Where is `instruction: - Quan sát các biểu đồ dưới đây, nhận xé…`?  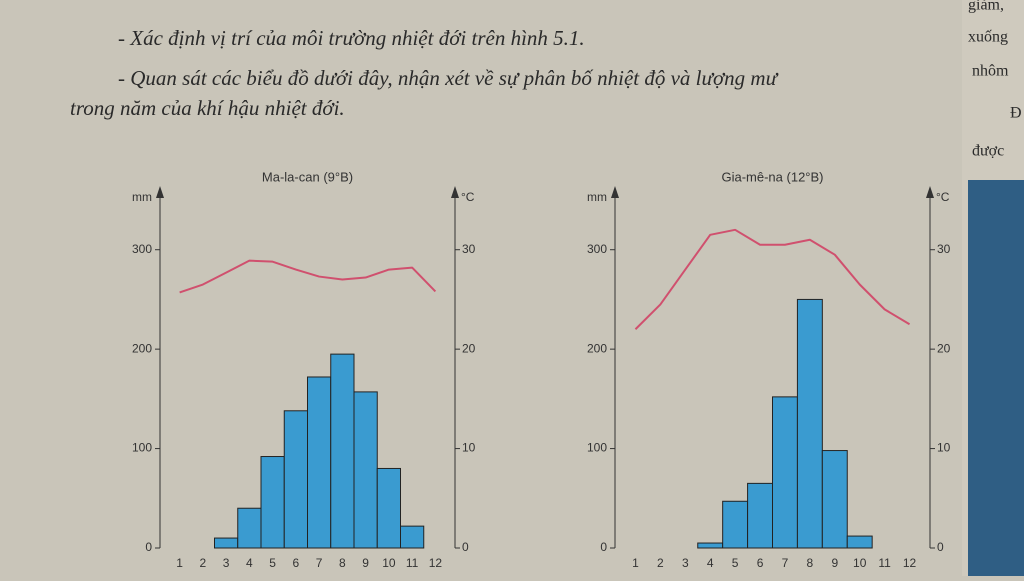 instruction: - Quan sát các biểu đồ dưới đây, nhận xé… is located at coordinates (448, 78).